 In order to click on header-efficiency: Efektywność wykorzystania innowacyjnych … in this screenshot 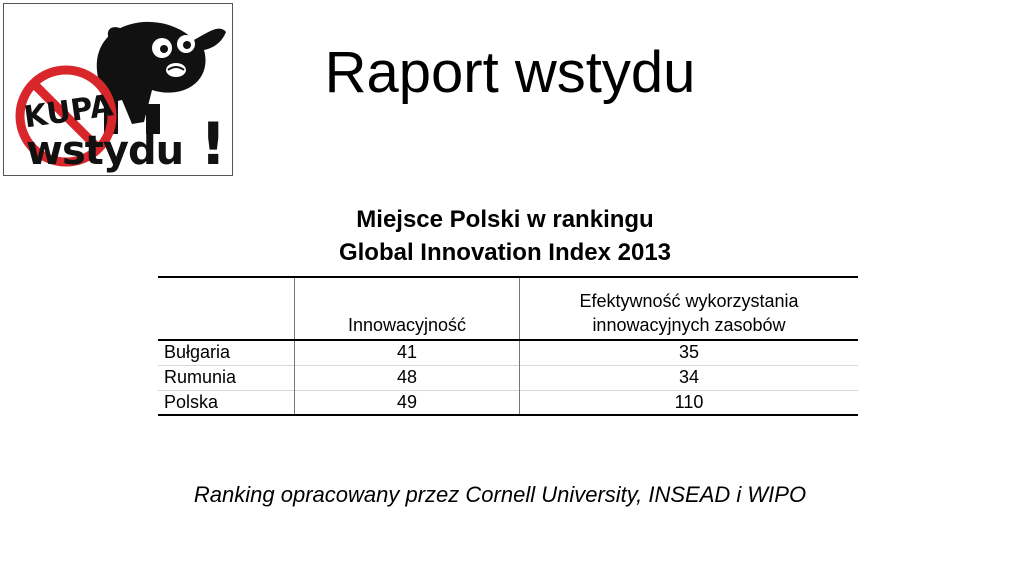, I will do `click(688, 308)`.